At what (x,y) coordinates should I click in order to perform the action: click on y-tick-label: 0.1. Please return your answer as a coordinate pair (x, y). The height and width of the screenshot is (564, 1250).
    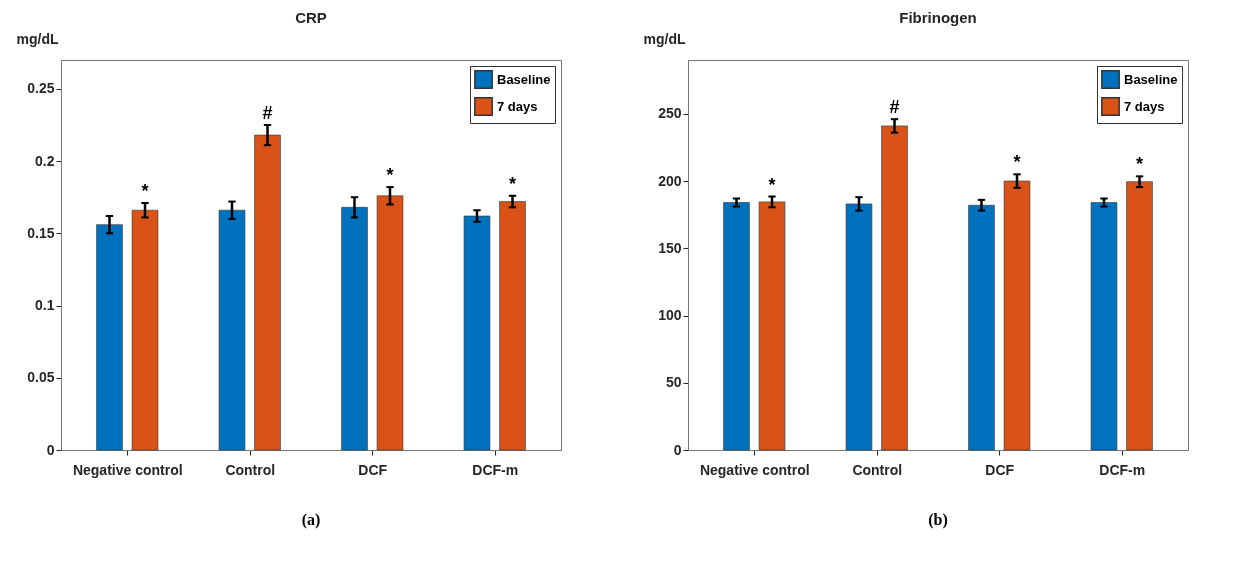
    Looking at the image, I should click on (45, 305).